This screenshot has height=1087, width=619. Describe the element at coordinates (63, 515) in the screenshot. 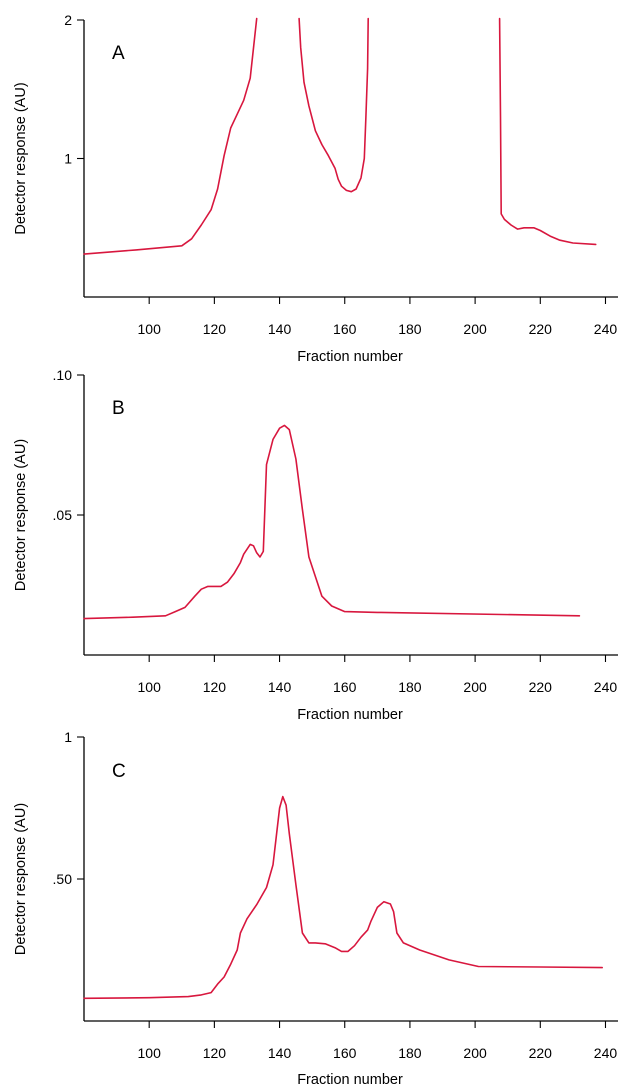

I see `y-tick-label: .05` at that location.